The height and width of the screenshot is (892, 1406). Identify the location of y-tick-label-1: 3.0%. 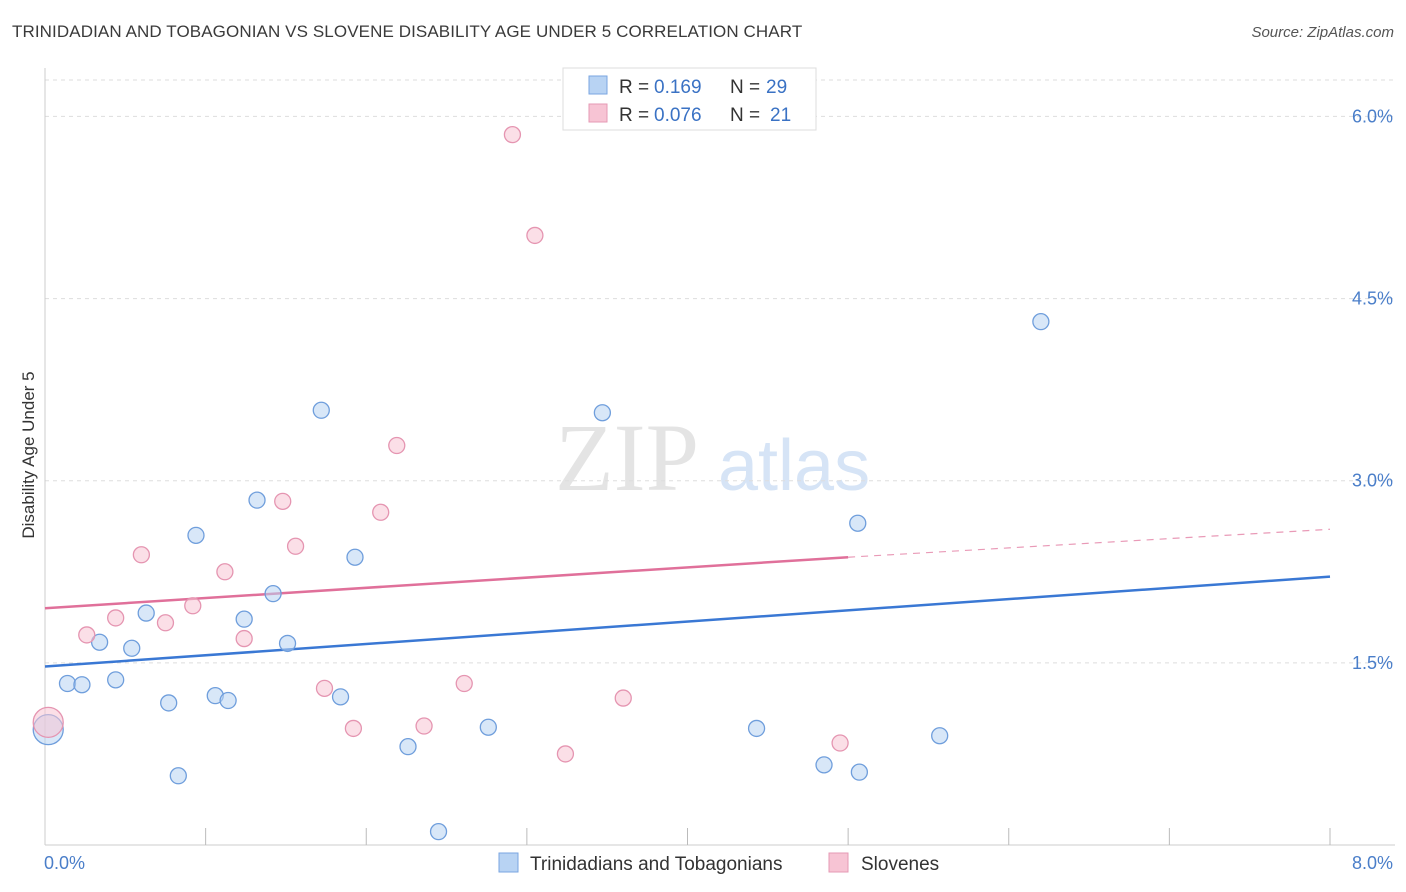
(1372, 481).